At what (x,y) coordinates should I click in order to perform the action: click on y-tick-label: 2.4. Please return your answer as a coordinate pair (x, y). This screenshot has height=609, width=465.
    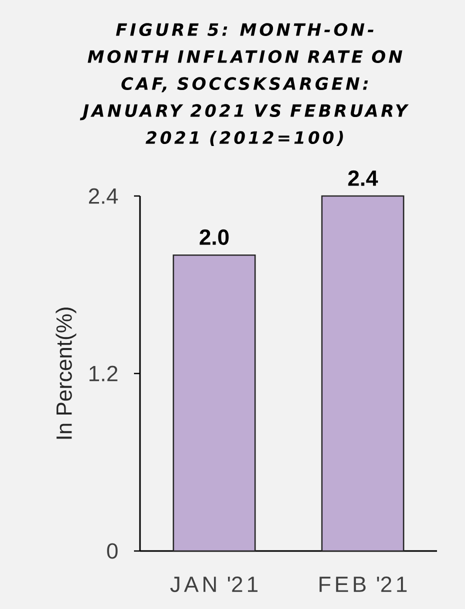
    Looking at the image, I should click on (103, 196).